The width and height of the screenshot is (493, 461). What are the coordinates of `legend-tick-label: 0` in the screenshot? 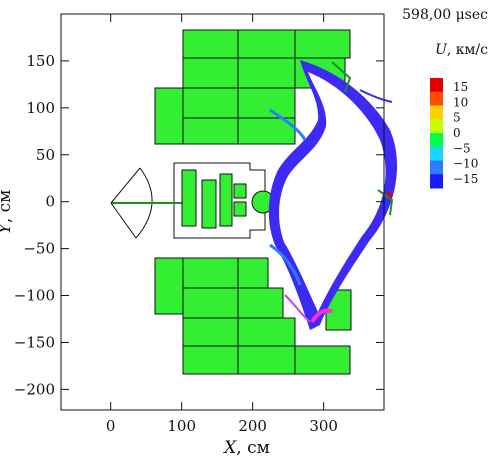 It's located at (457, 133).